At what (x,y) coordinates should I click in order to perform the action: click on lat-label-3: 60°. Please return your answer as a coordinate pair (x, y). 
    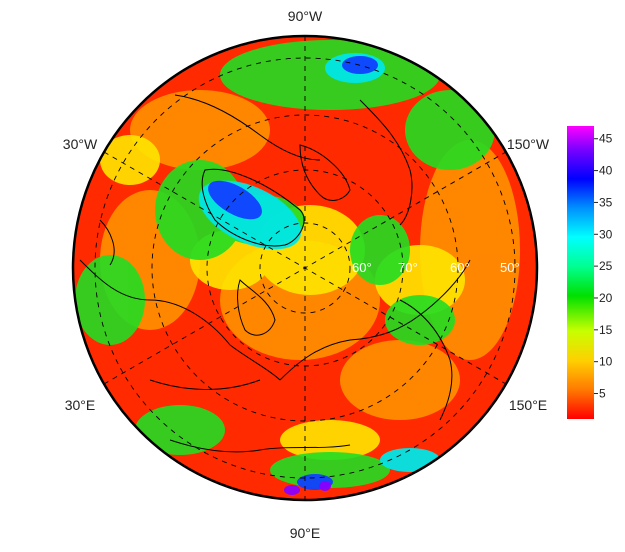
    Looking at the image, I should click on (460, 267).